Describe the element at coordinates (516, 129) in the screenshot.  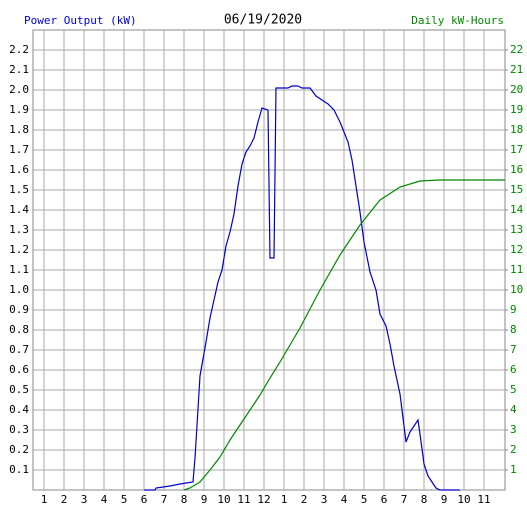
I see `y2-tick-label: 18` at that location.